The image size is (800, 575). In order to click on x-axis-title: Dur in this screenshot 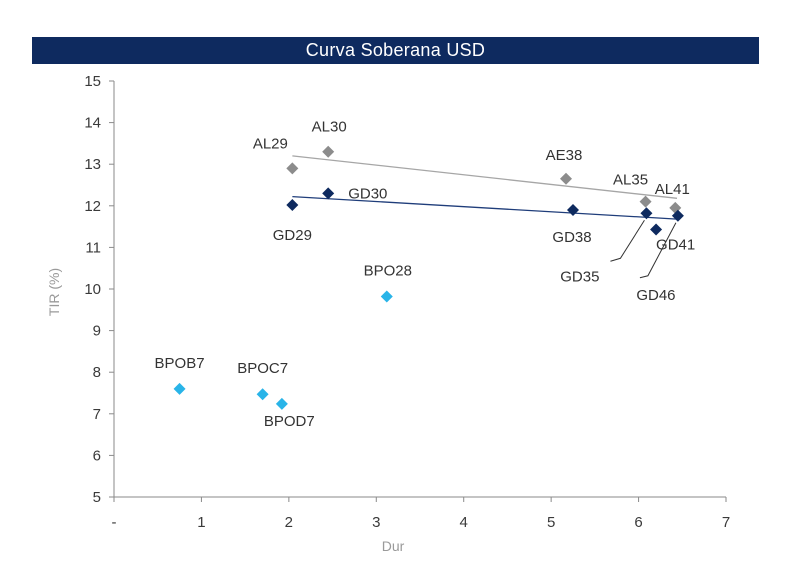, I will do `click(393, 546)`.